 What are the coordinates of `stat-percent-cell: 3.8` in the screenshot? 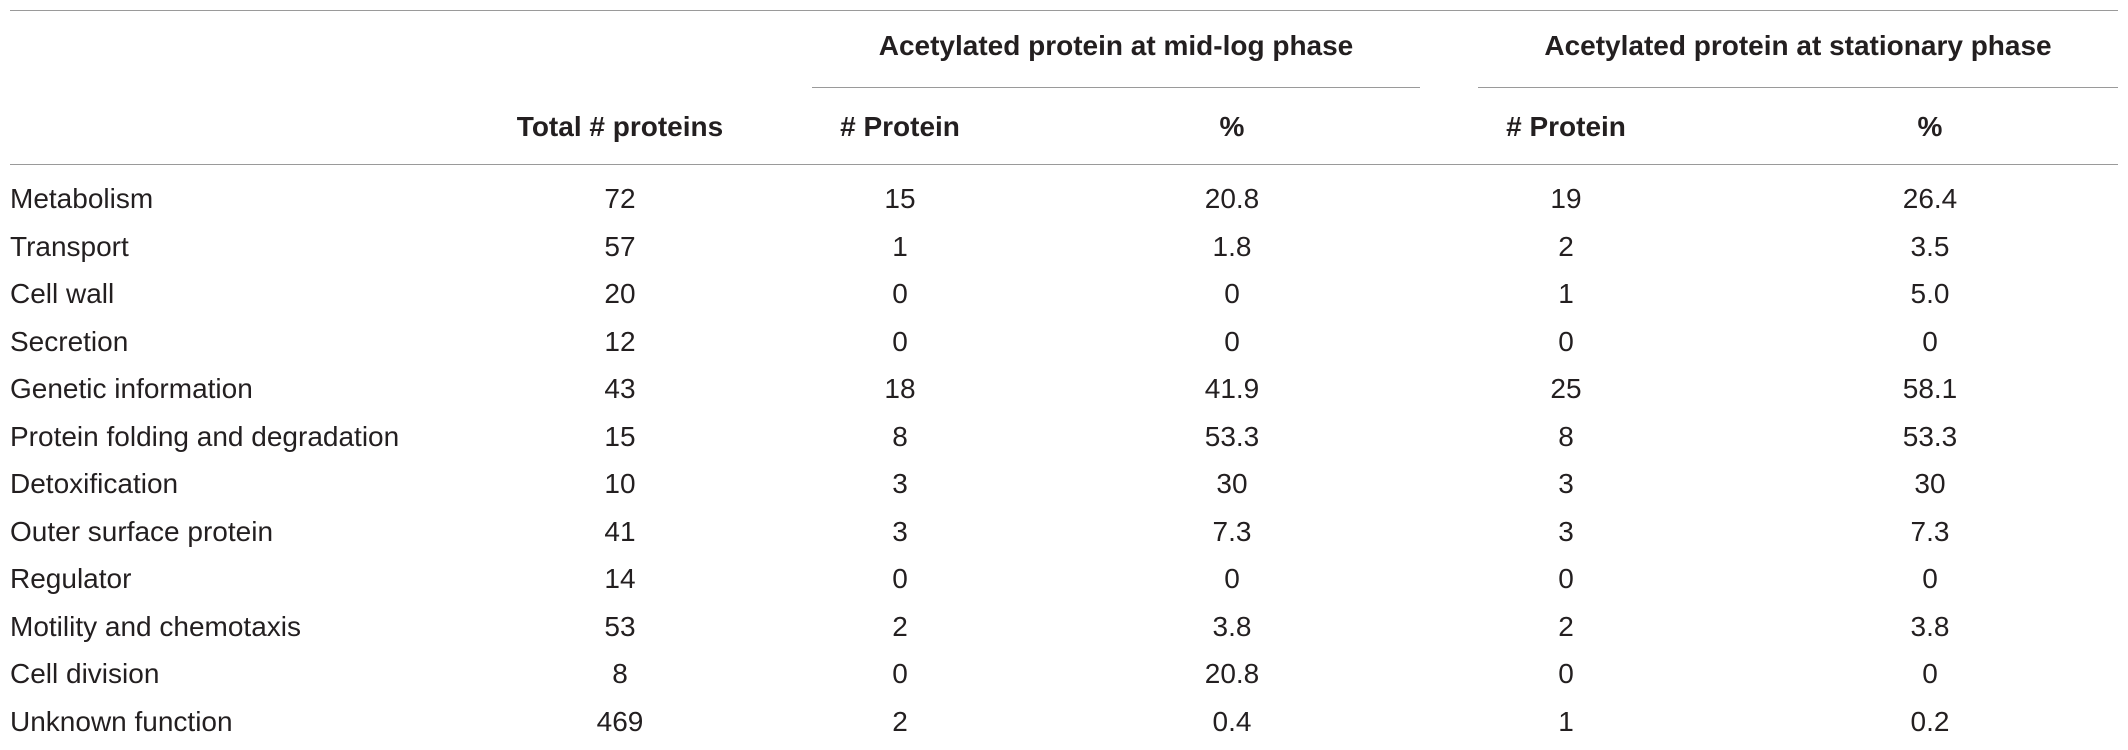 It's located at (1930, 627).